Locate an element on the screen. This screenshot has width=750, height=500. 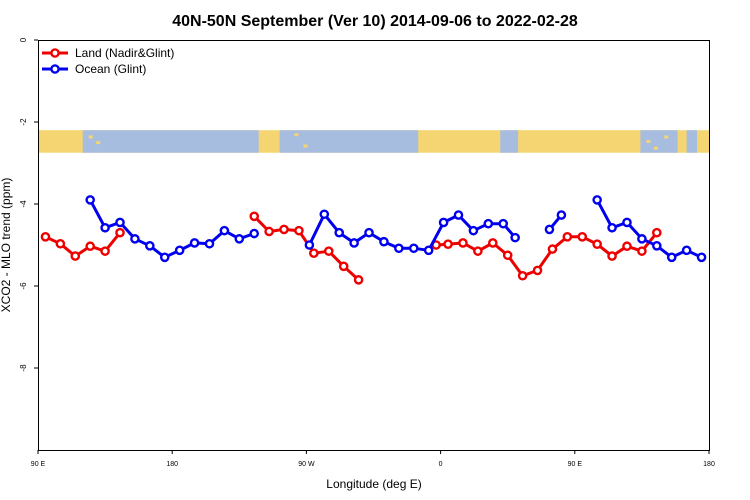
x-tick-label: 90 E is located at coordinates (38, 464).